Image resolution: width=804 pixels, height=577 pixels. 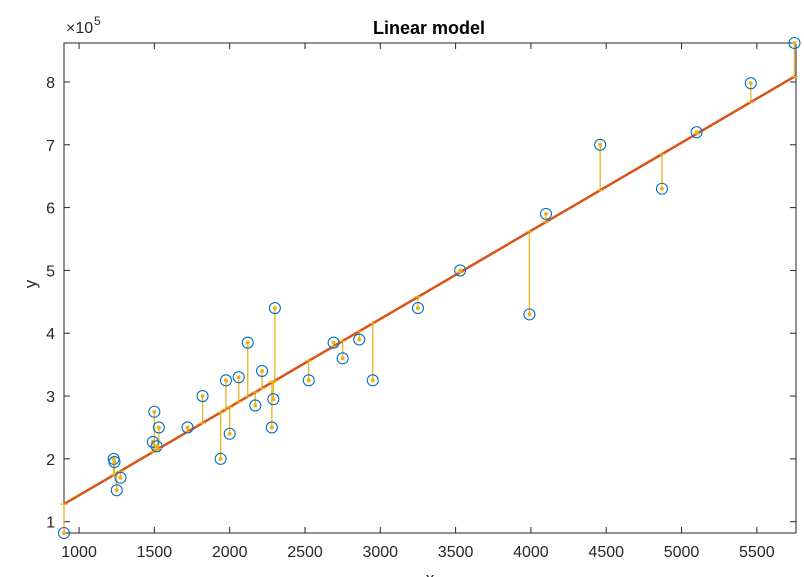 What do you see at coordinates (50, 271) in the screenshot?
I see `y-tick-label: 5` at bounding box center [50, 271].